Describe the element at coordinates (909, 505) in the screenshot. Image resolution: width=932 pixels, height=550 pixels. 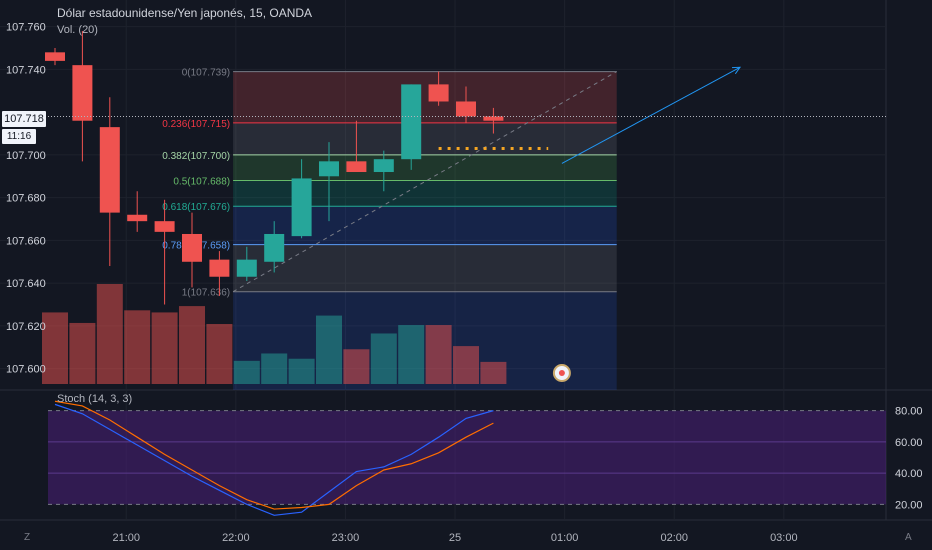
I see `stoch-y-tick-label: 20.00` at that location.